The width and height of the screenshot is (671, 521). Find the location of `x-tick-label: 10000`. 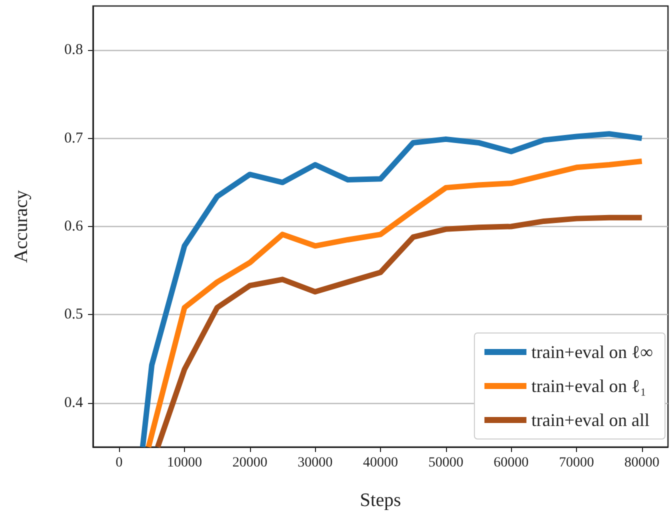

x-tick-label: 10000 is located at coordinates (184, 463).